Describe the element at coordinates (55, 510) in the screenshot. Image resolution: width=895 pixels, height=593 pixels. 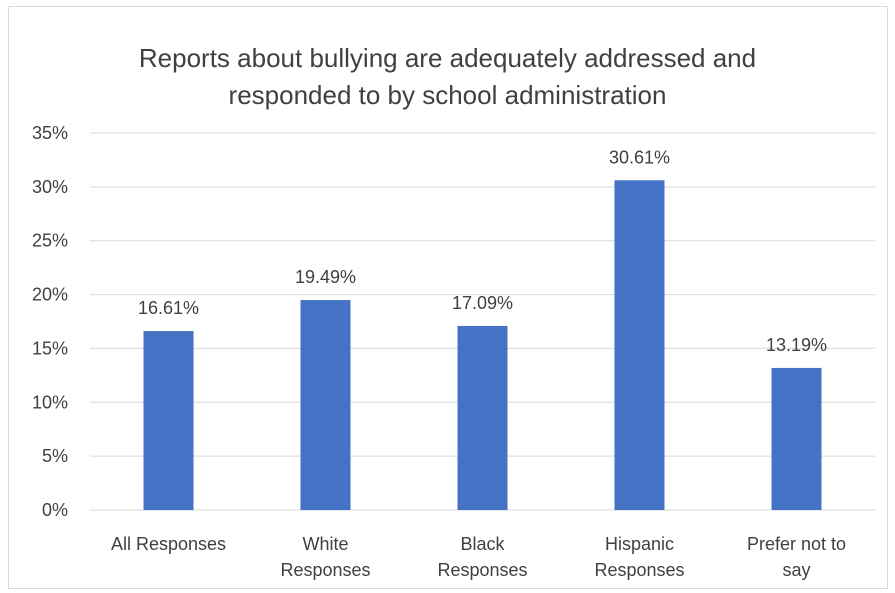
I see `y-tick-label-0: 0%` at that location.